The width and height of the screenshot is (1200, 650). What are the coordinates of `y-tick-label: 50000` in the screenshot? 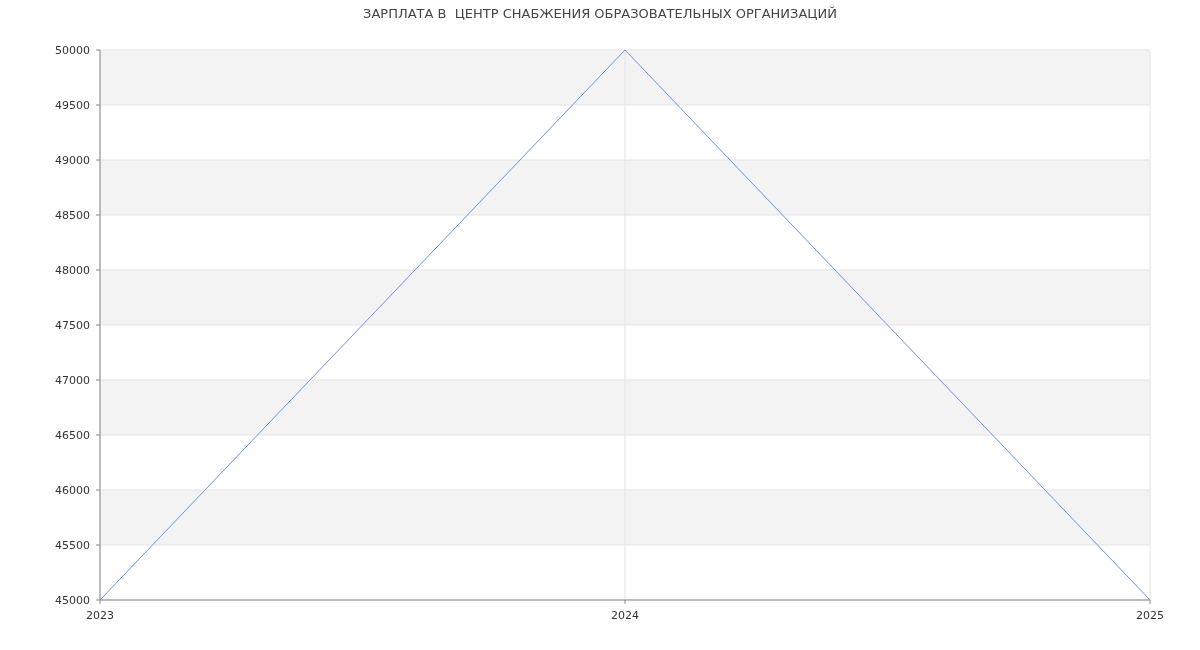 It's located at (72, 50).